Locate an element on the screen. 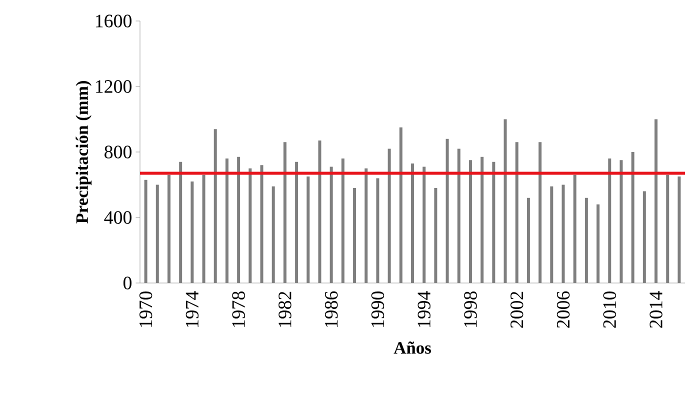  x-axis-title: Años is located at coordinates (412, 347).